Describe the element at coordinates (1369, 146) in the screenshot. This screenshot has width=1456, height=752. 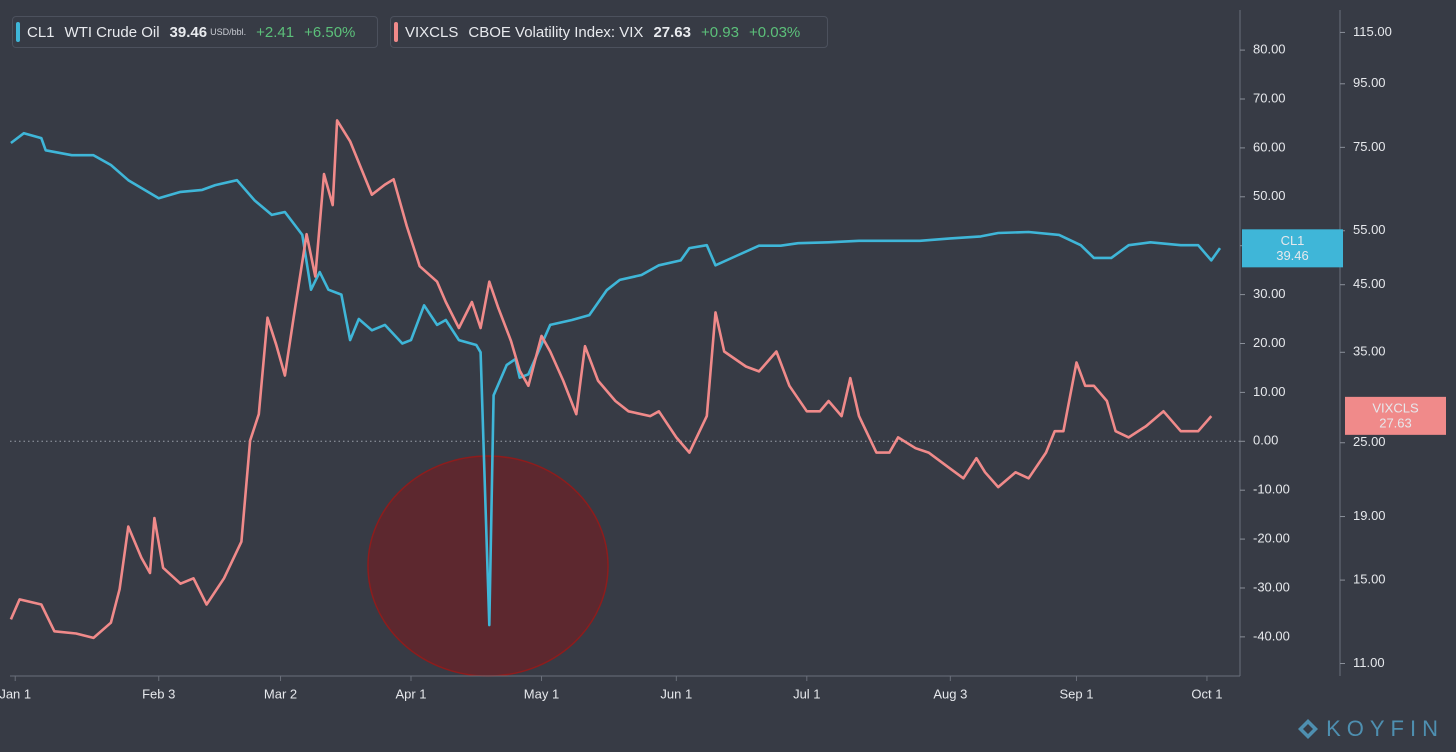
I see `y2-tick-label: 75.00` at that location.